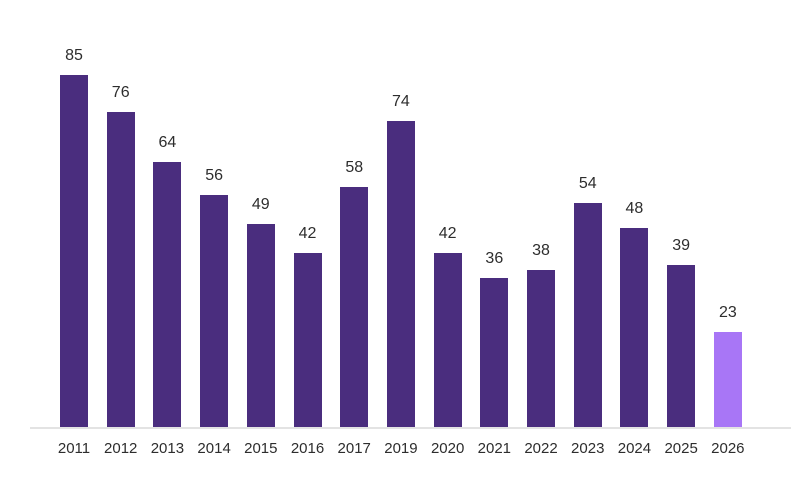 The image size is (800, 500). What do you see at coordinates (447, 448) in the screenshot?
I see `x-tick-label: 2020` at bounding box center [447, 448].